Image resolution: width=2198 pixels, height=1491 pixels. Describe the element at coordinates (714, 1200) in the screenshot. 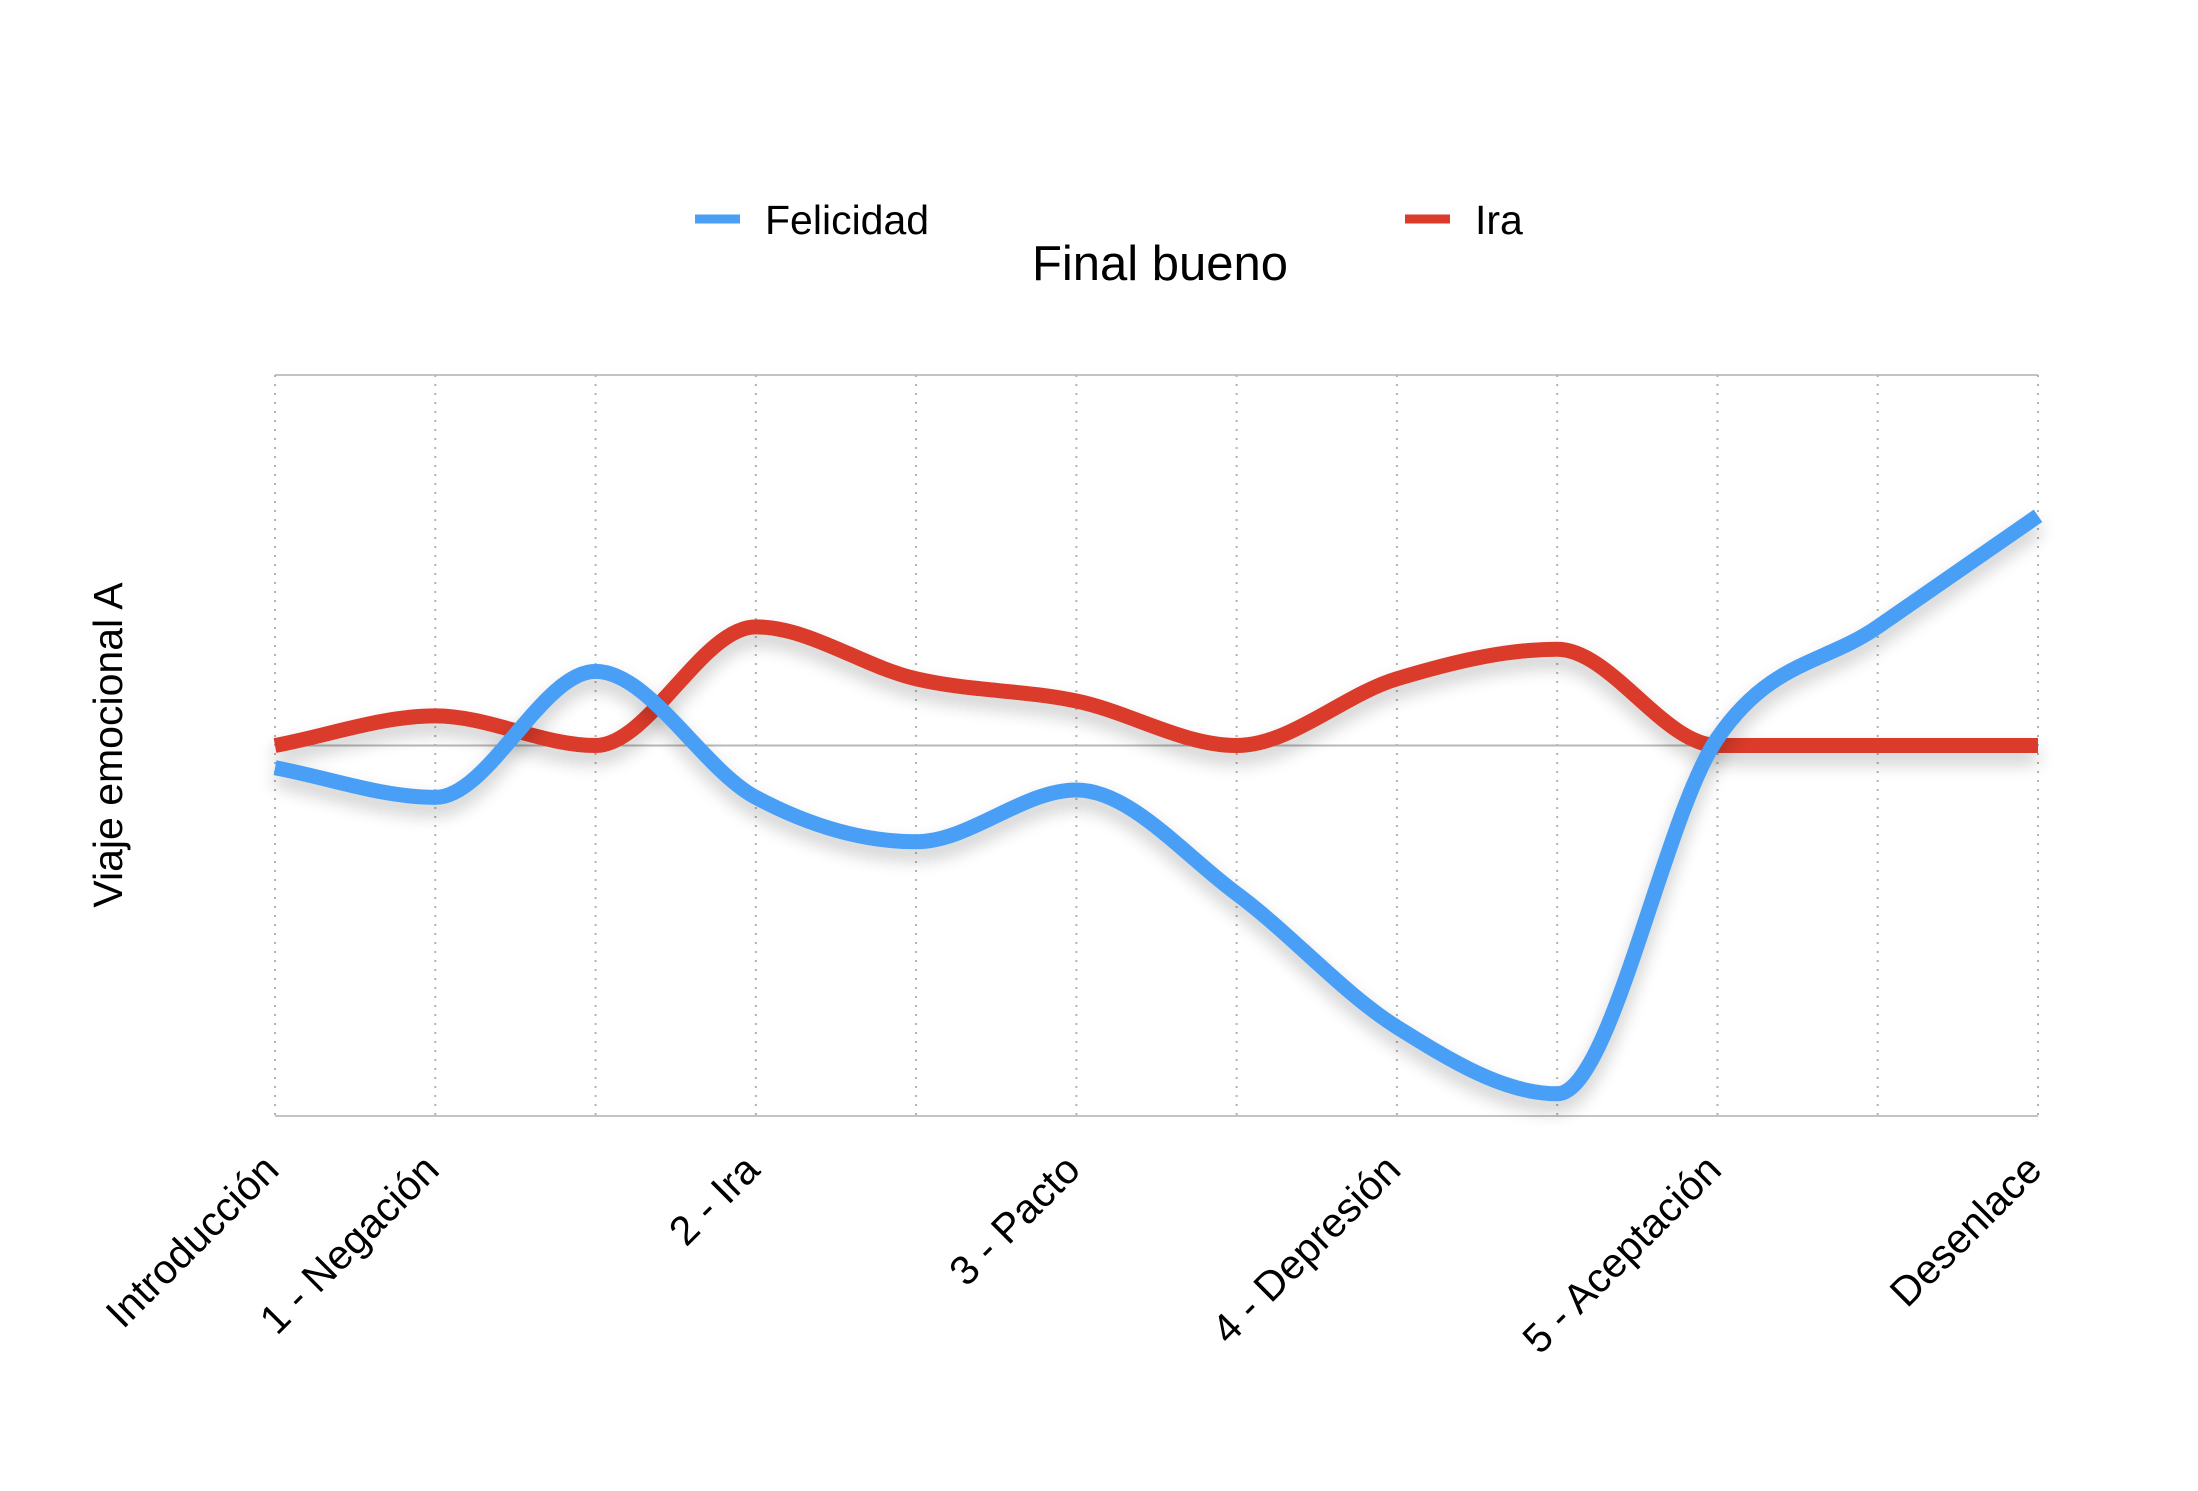

I see `x-tick-label: 2 - Ira` at that location.